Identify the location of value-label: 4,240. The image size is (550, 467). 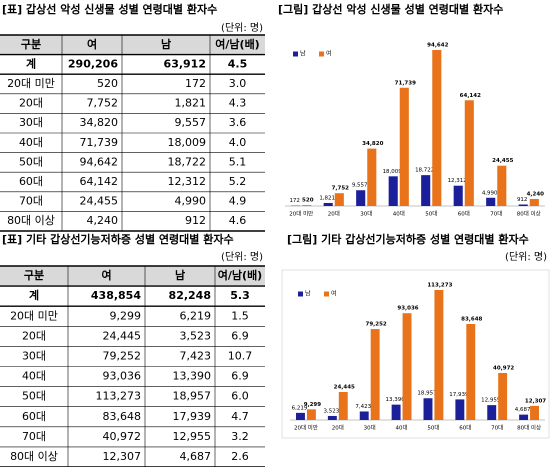
(536, 195).